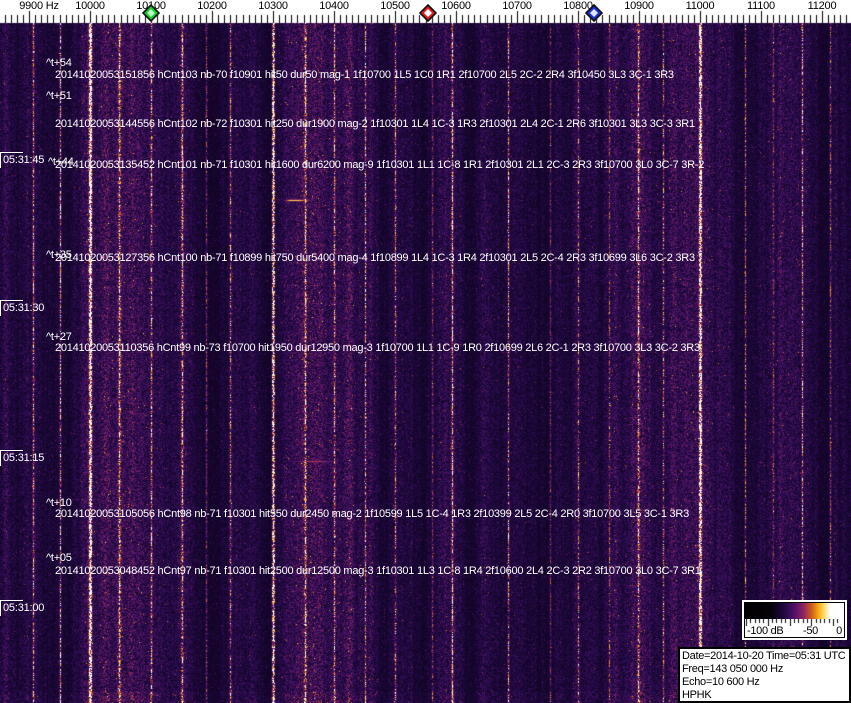 The height and width of the screenshot is (703, 851). Describe the element at coordinates (59, 503) in the screenshot. I see `event-time-offset-label: ^t+10` at that location.